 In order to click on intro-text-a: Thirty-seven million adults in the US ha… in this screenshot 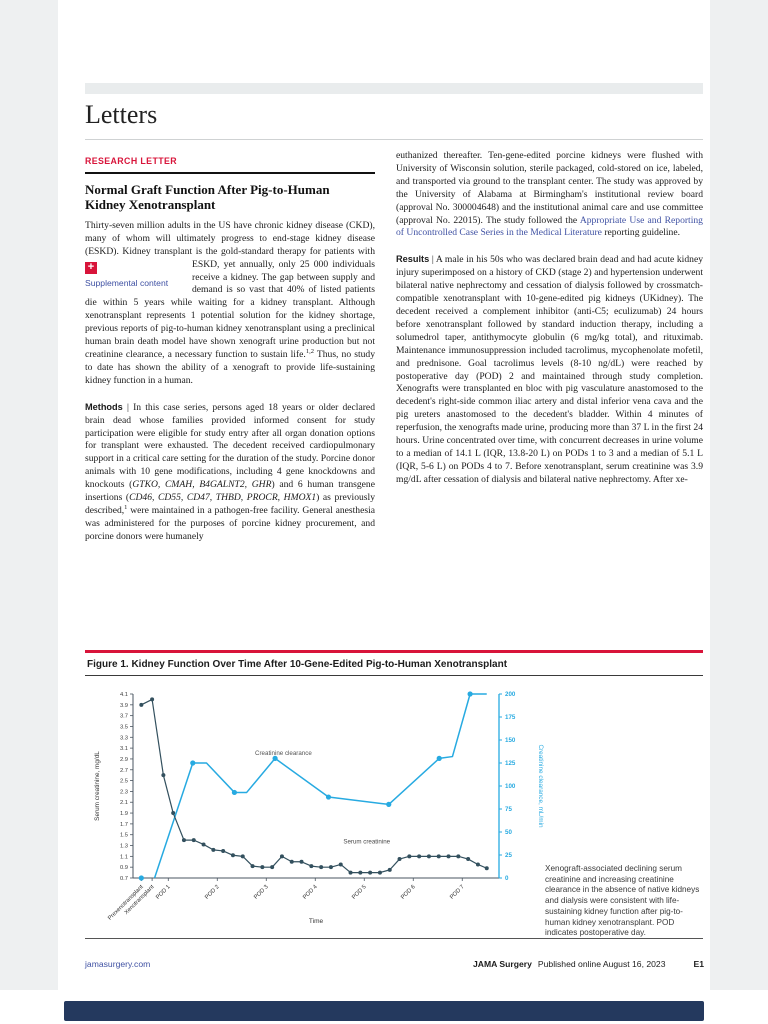, I will do `click(230, 244)`.